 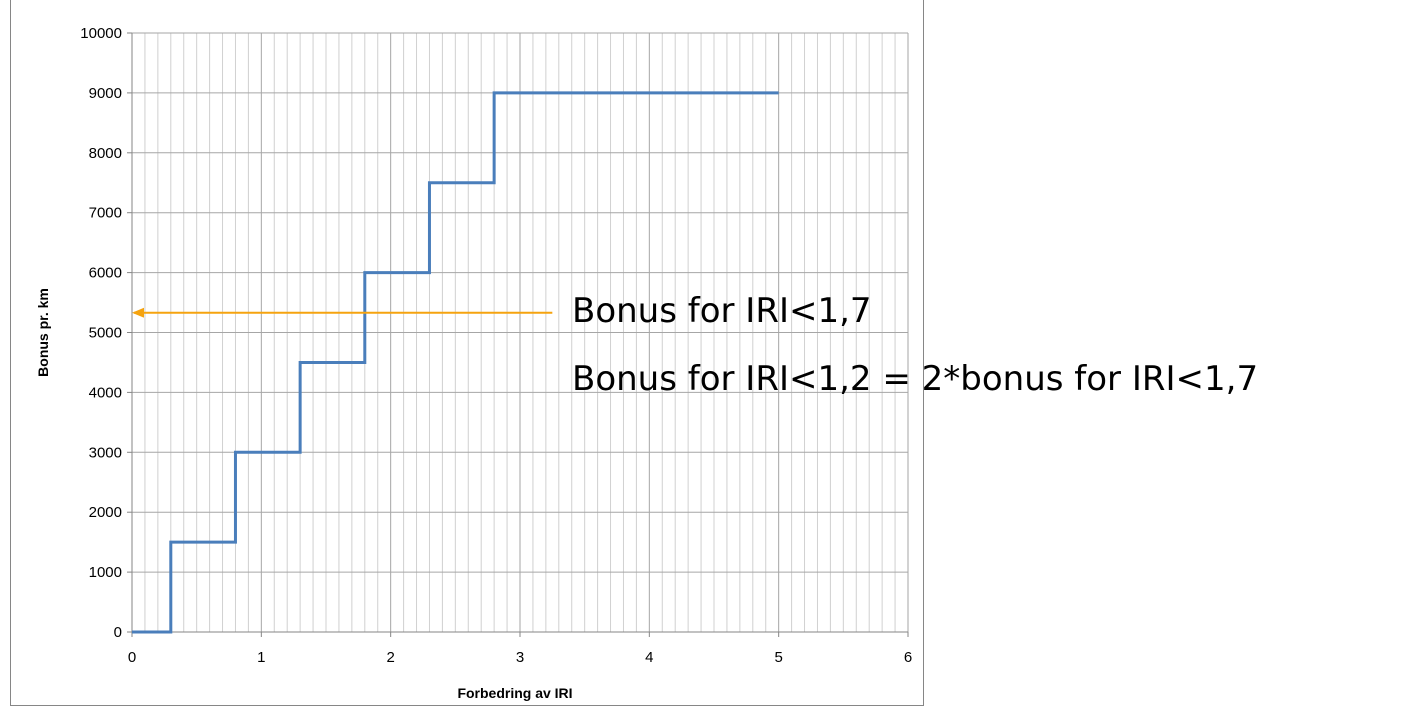 I want to click on y-tick-label: 1000, so click(x=105, y=572).